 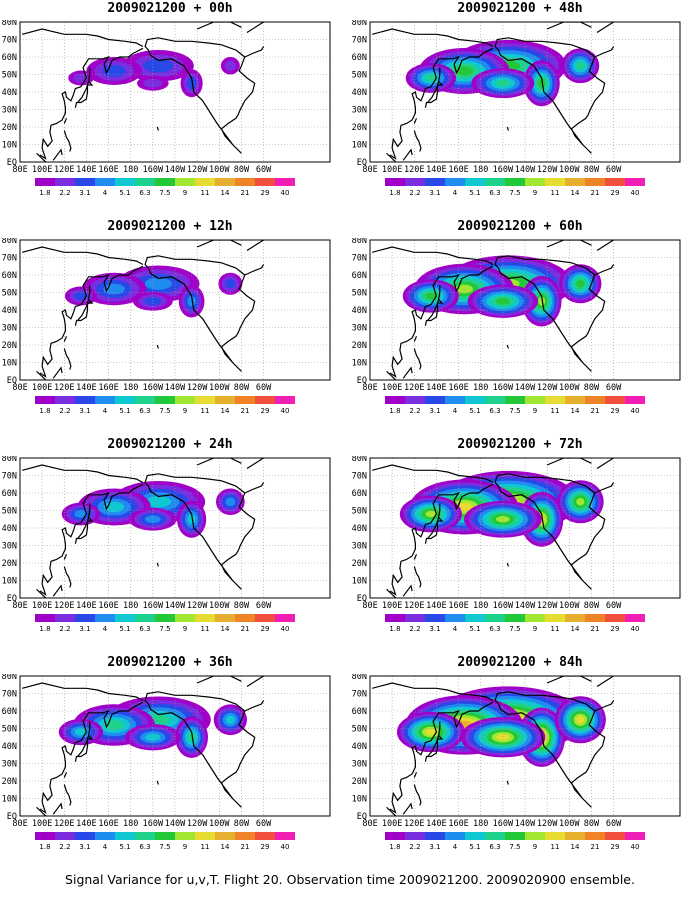 I want to click on colorbar-label: 21, so click(x=245, y=847).